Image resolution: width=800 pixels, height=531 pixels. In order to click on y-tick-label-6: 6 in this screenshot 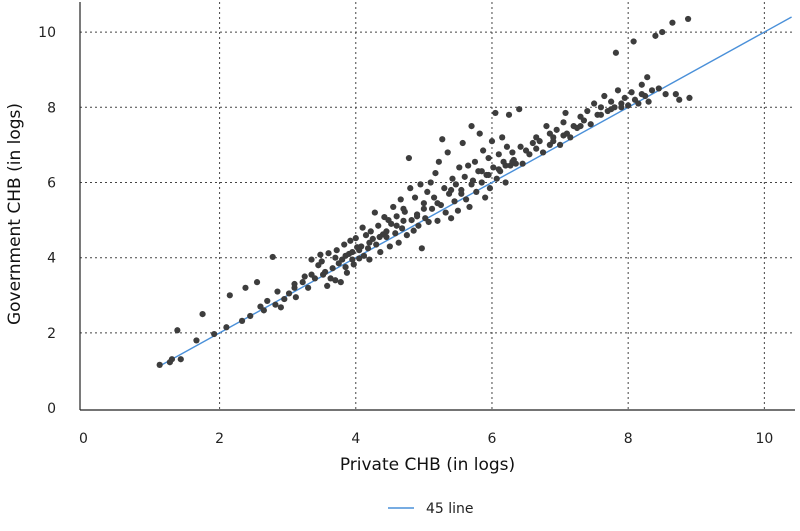, I will do `click(51, 183)`.